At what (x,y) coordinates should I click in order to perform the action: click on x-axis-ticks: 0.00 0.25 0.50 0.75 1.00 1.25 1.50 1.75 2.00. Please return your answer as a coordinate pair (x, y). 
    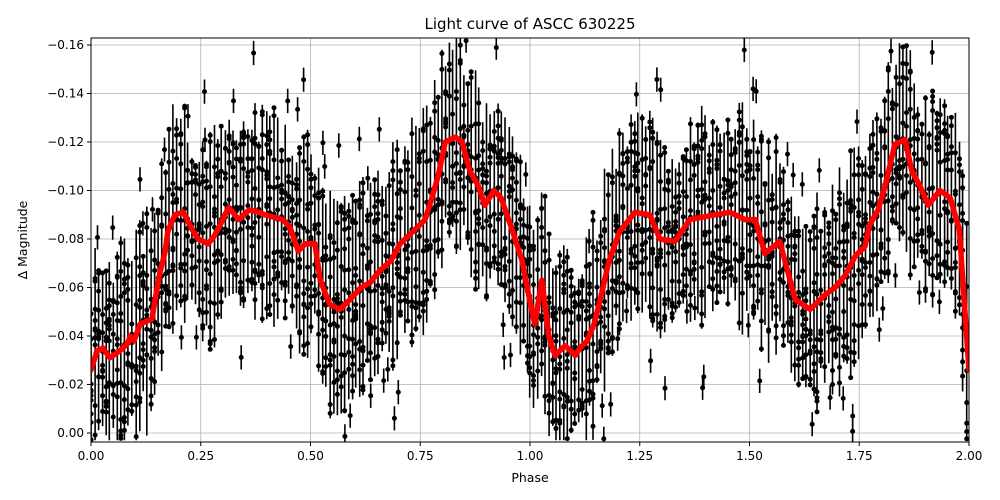
    Looking at the image, I should click on (530, 452).